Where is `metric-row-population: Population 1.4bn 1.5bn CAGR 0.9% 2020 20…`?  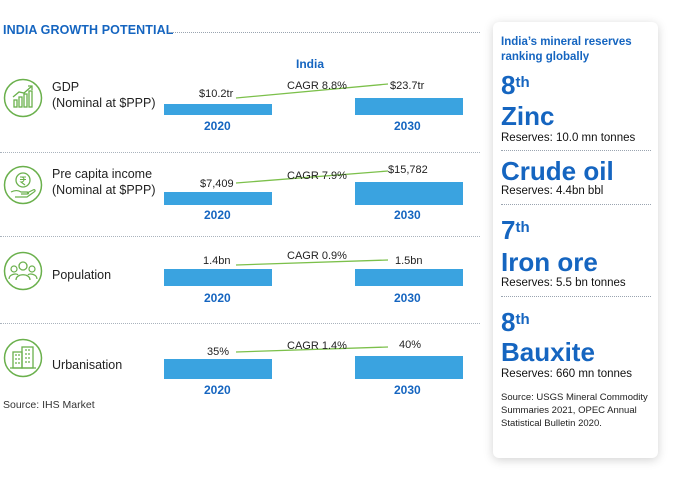
metric-row-population: Population 1.4bn 1.5bn CAGR 0.9% 2020 20… is located at coordinates (240, 290).